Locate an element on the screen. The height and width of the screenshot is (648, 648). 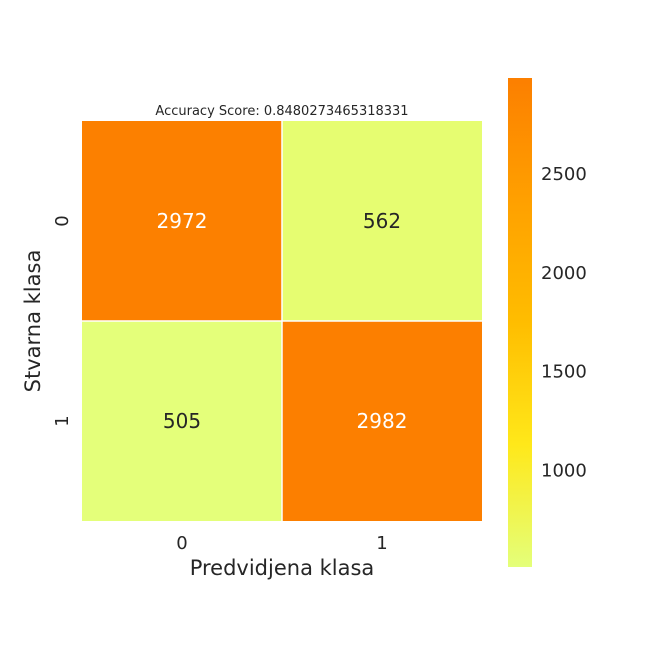
x-tick-label-1: 1 is located at coordinates (381, 543).